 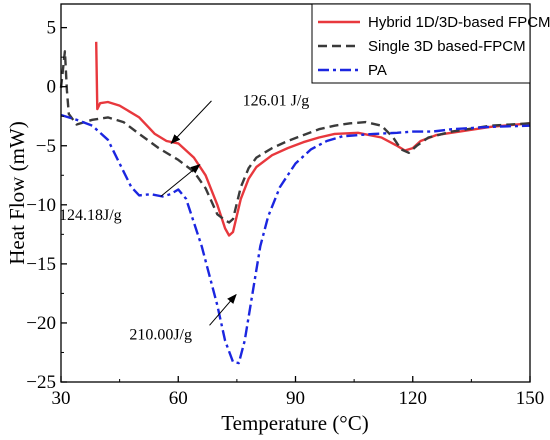 What do you see at coordinates (160, 334) in the screenshot?
I see `annotation-label-3: 210.00J/g` at bounding box center [160, 334].